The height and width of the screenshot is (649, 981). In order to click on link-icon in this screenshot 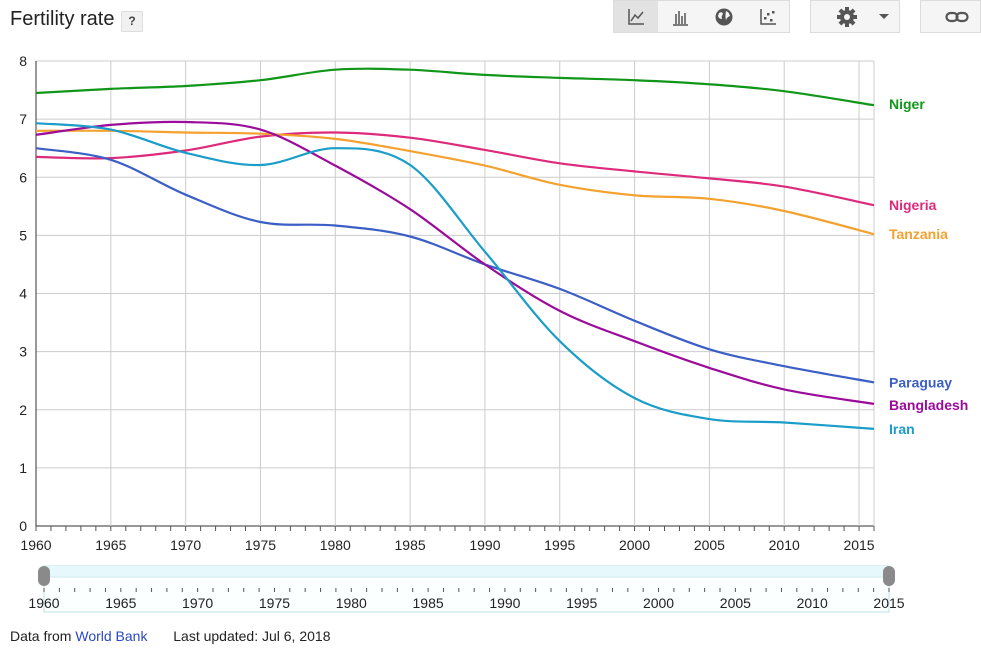, I will do `click(957, 16)`.